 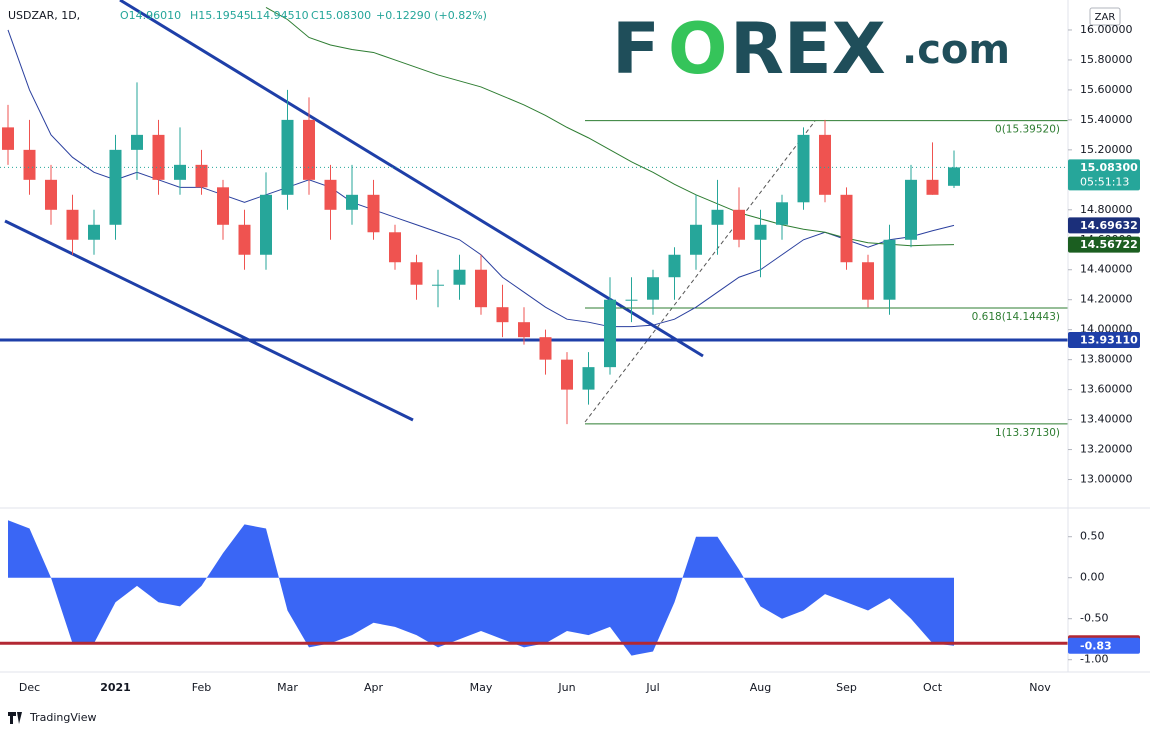 I want to click on y-tick-label: 13.00000, so click(x=1106, y=479).